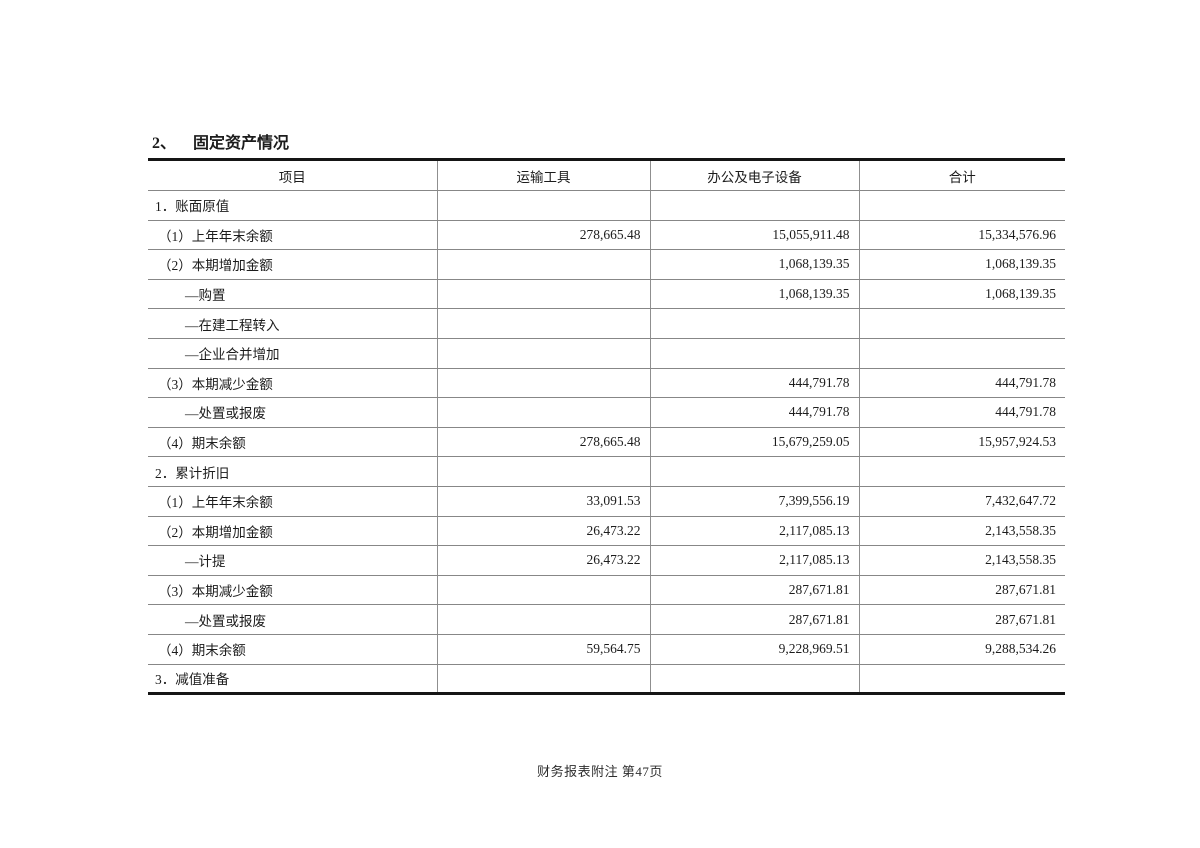 This screenshot has width=1200, height=848. Describe the element at coordinates (754, 235) in the screenshot. I see `row-value: 15,055,911.48` at that location.